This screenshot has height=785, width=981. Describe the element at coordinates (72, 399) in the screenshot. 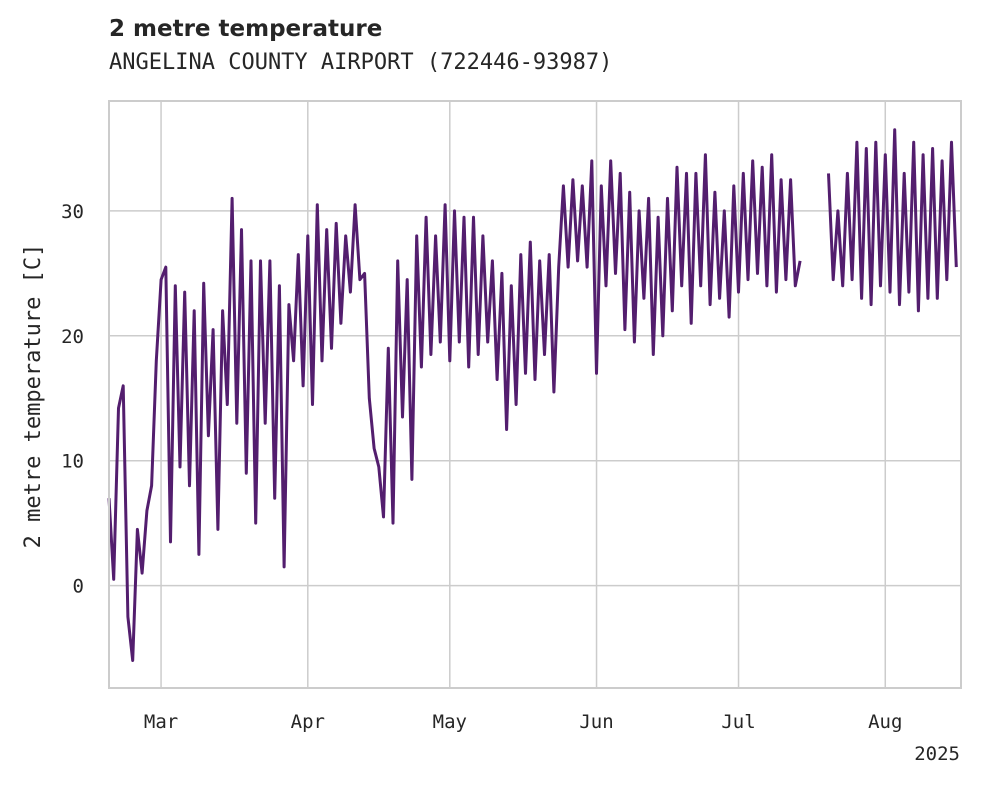

I see `y-tick-labels: 0 10 20 30` at that location.